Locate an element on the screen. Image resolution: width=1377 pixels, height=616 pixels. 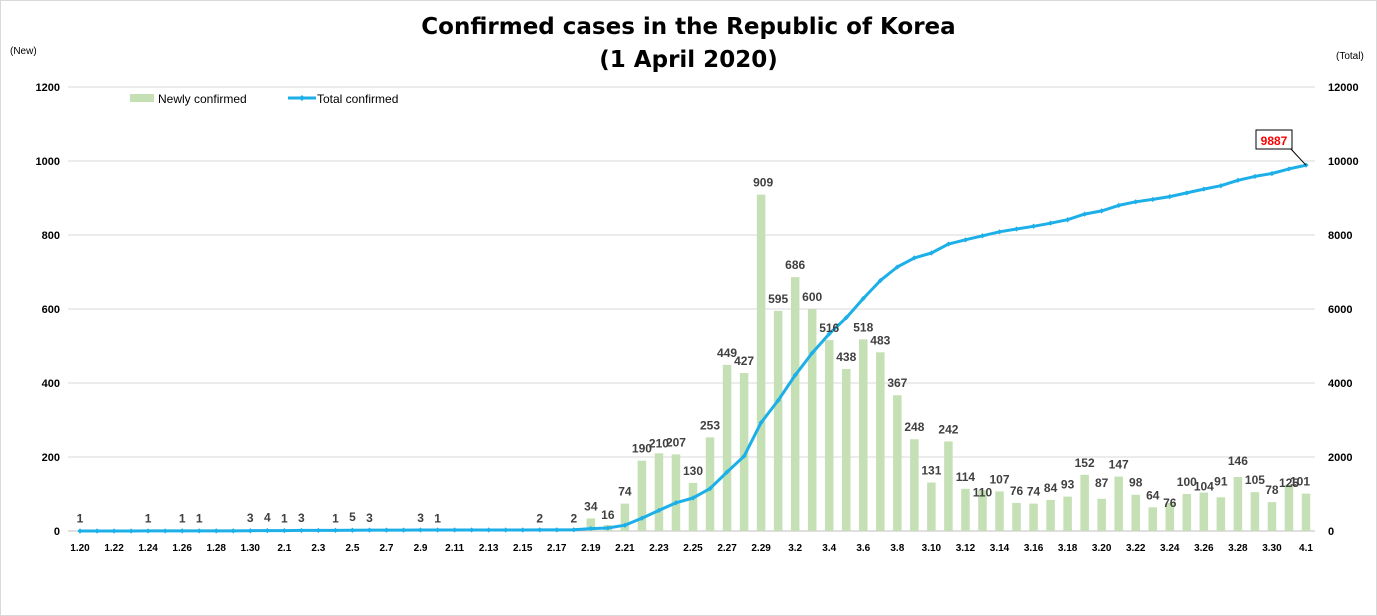
bar-data-label: 909 is located at coordinates (763, 183).